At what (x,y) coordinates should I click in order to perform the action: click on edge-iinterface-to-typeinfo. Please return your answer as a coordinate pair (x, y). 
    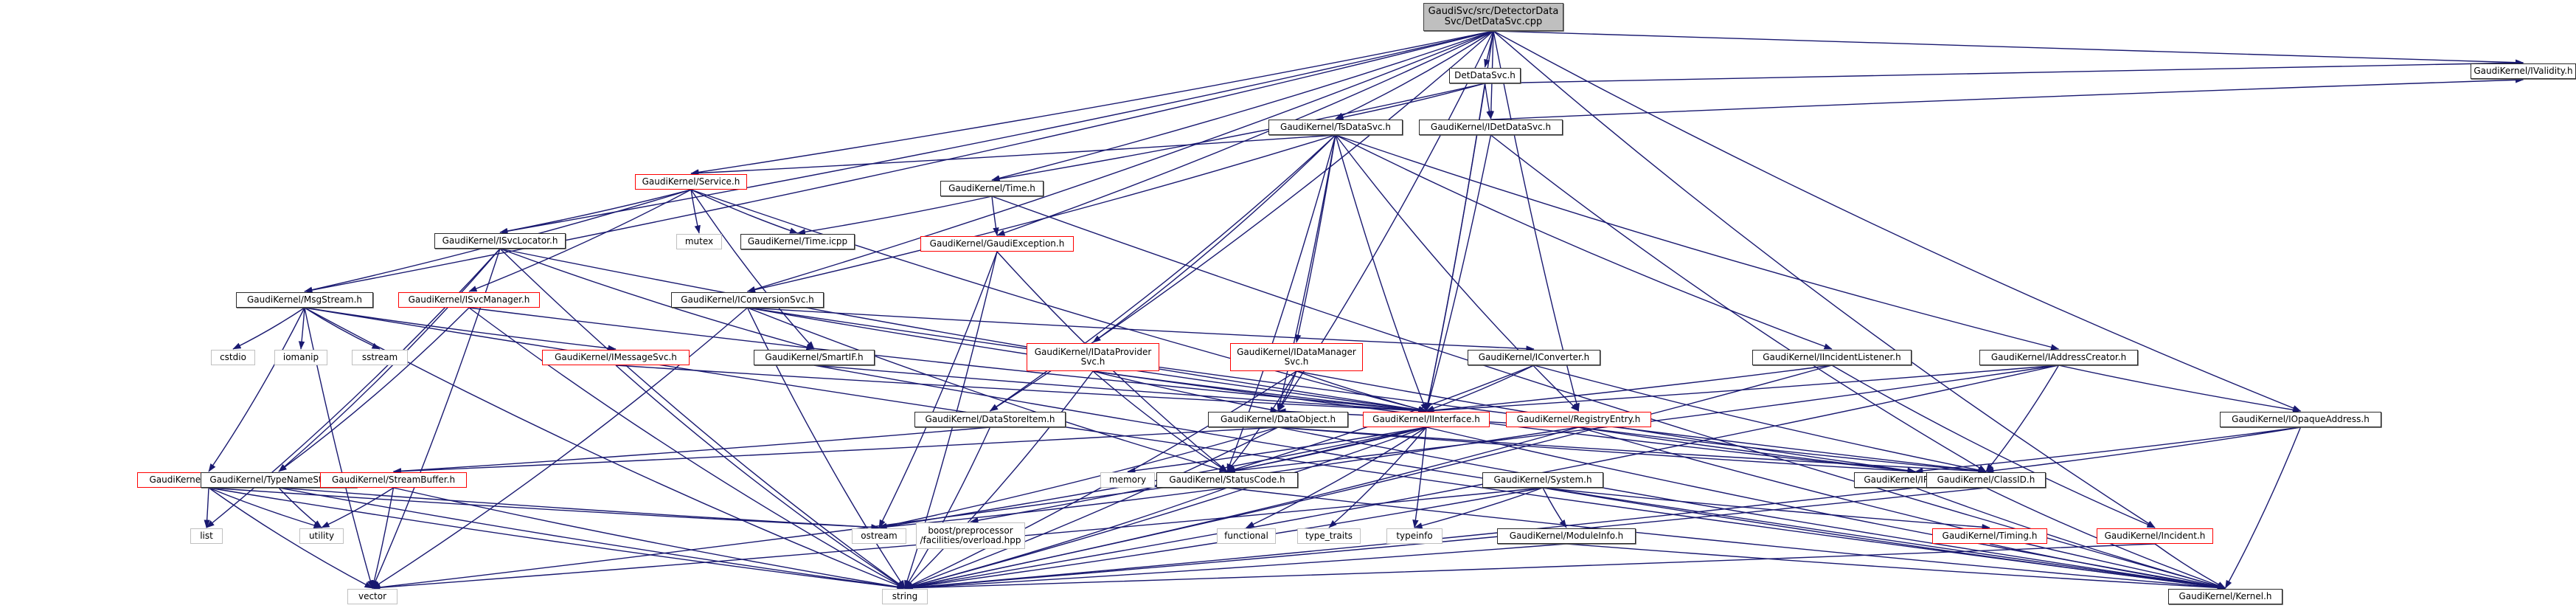
    Looking at the image, I should click on (1419, 477).